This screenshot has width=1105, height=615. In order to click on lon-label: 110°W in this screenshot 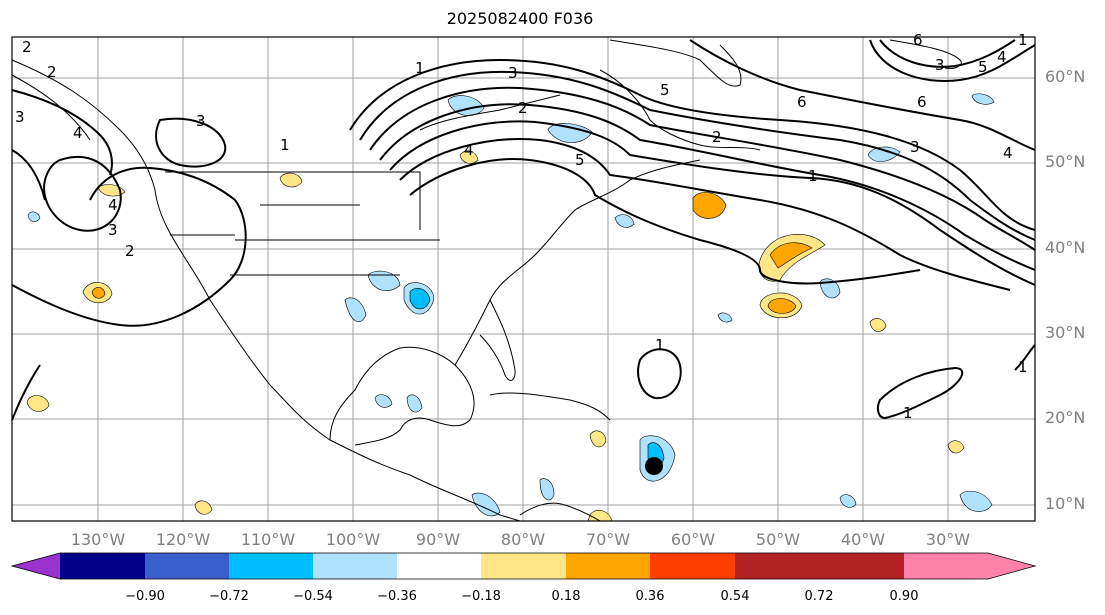, I will do `click(268, 539)`.